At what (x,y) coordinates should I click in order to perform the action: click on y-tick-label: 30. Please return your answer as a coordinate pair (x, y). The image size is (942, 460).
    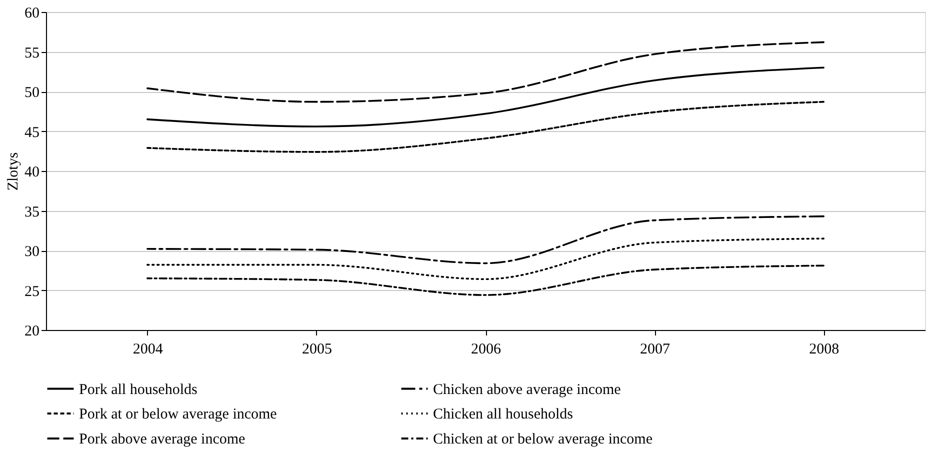
    Looking at the image, I should click on (32, 252).